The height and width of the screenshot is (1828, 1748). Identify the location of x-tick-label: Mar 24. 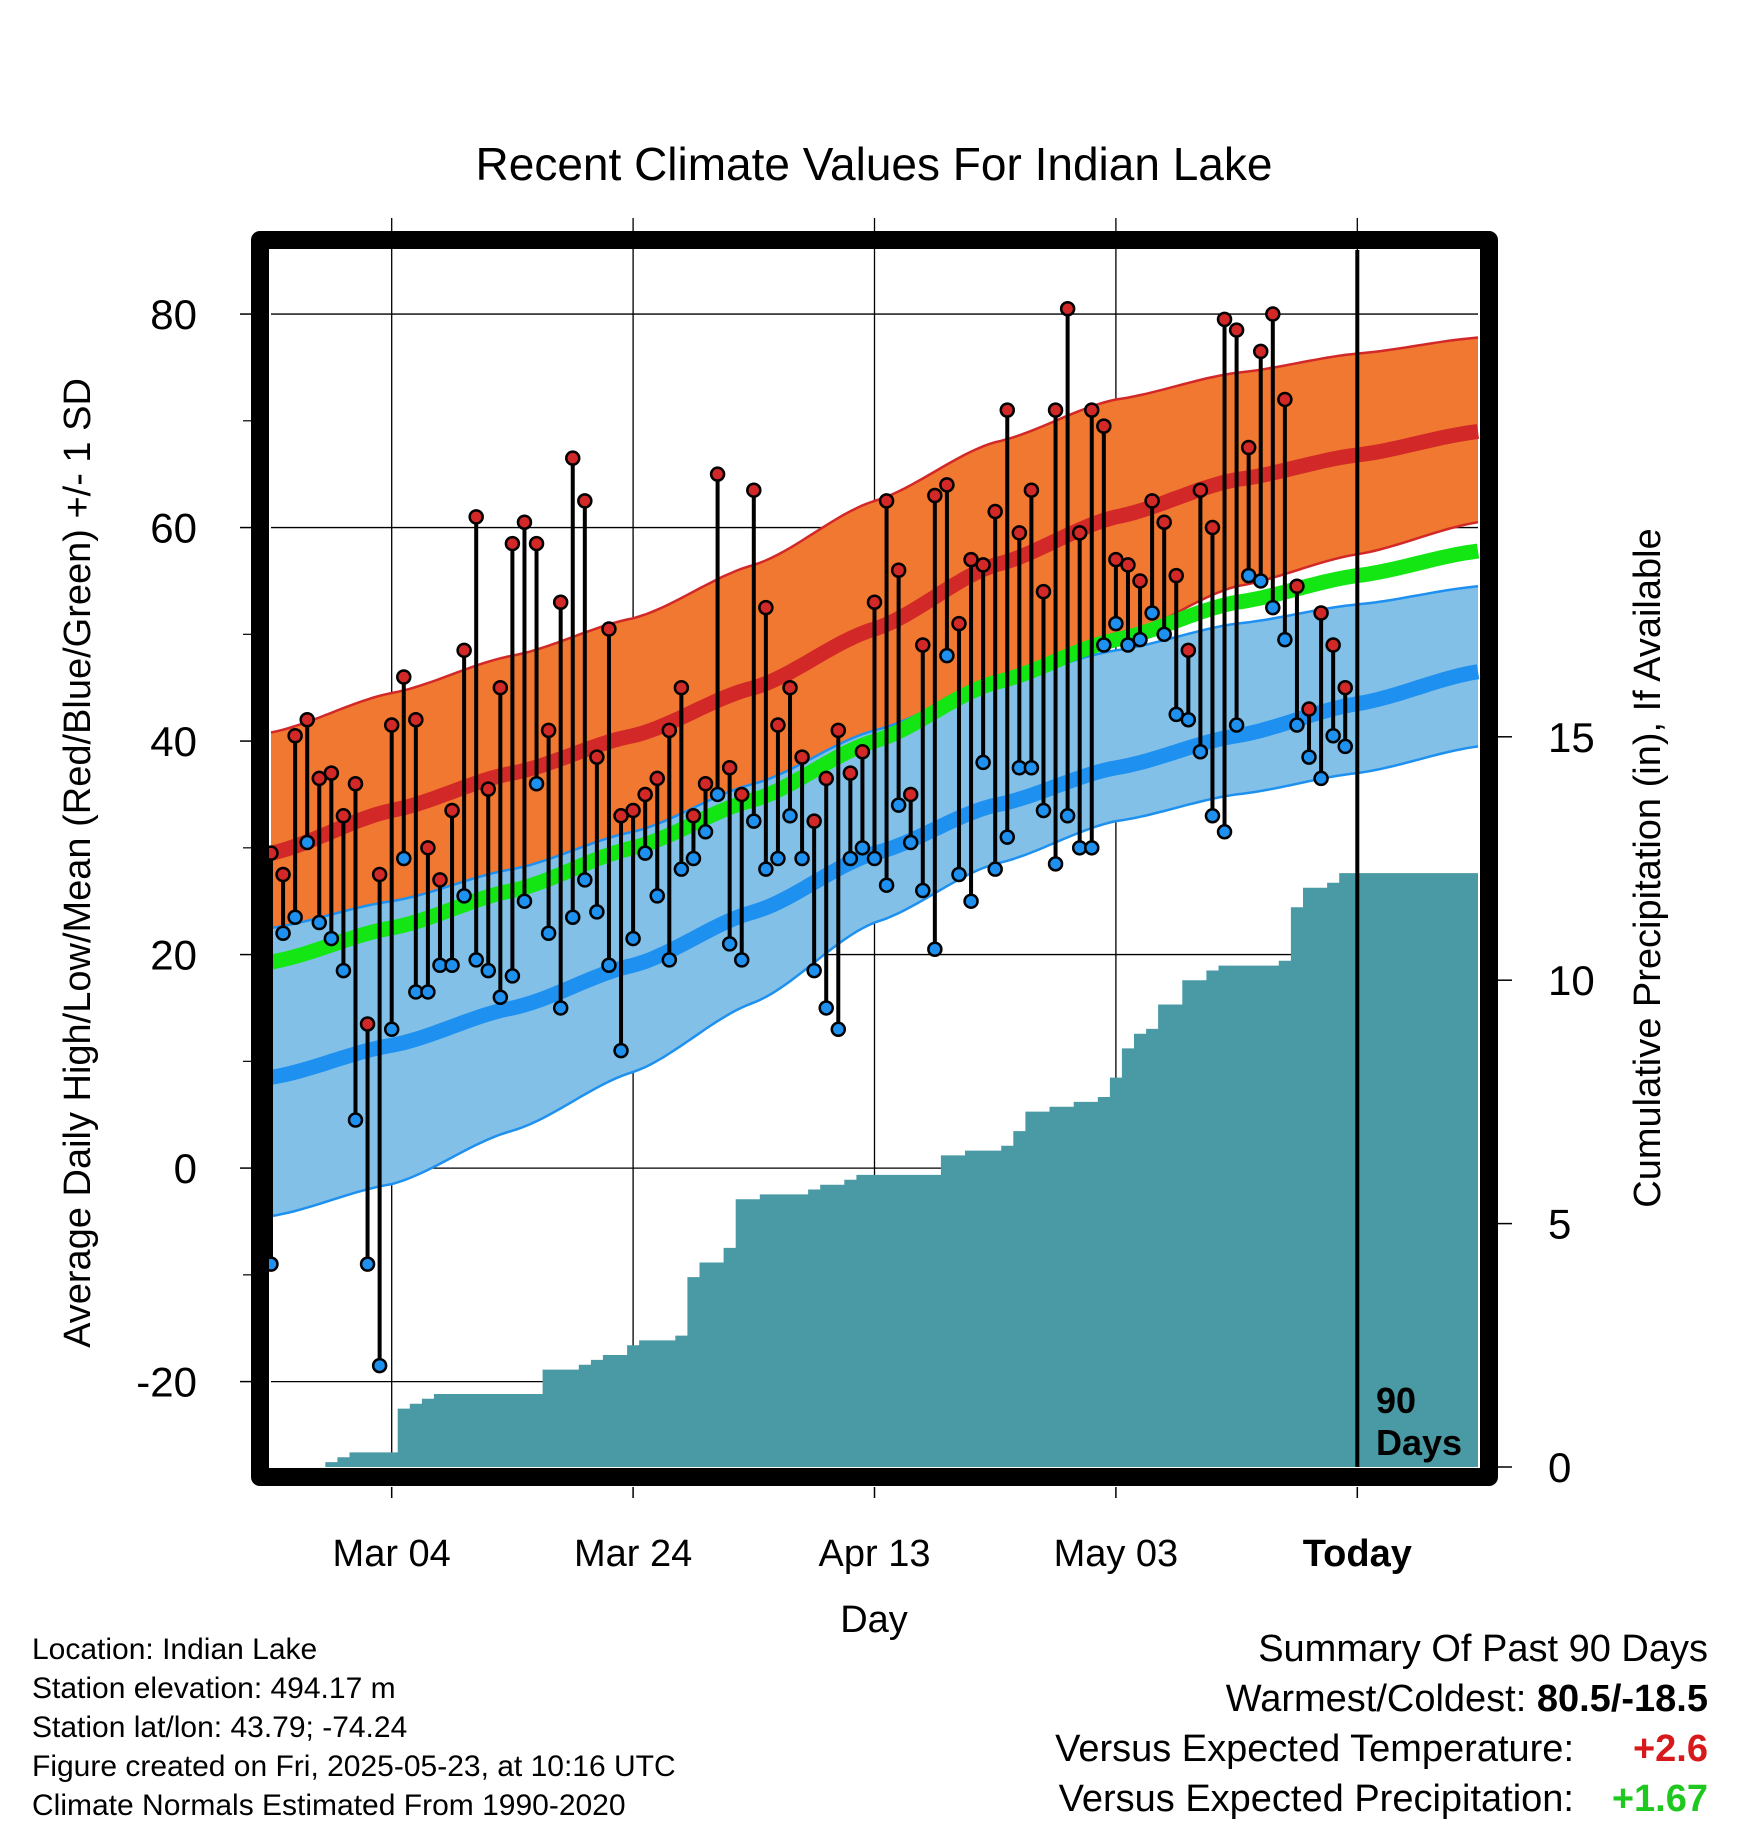
(633, 1554).